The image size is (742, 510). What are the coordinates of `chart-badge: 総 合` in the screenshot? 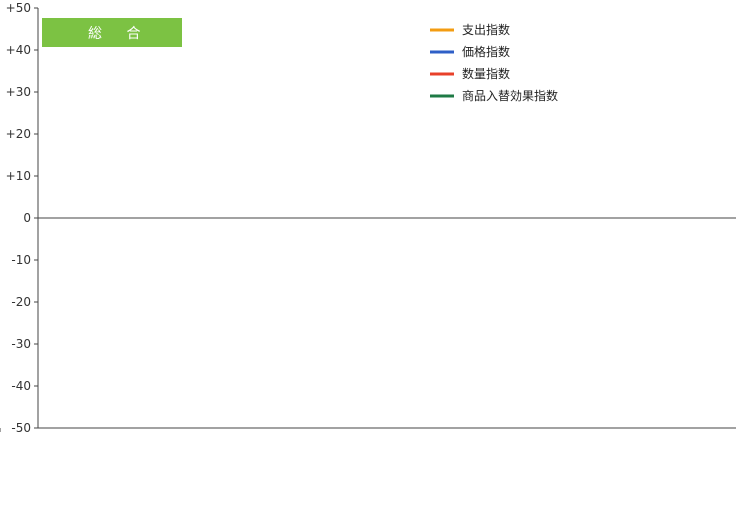 It's located at (112, 32).